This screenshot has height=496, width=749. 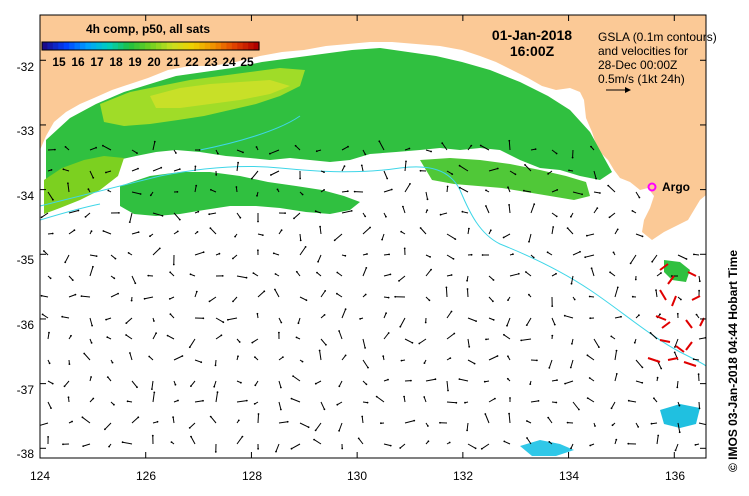 What do you see at coordinates (247, 62) in the screenshot?
I see `svg-text: 25` at bounding box center [247, 62].